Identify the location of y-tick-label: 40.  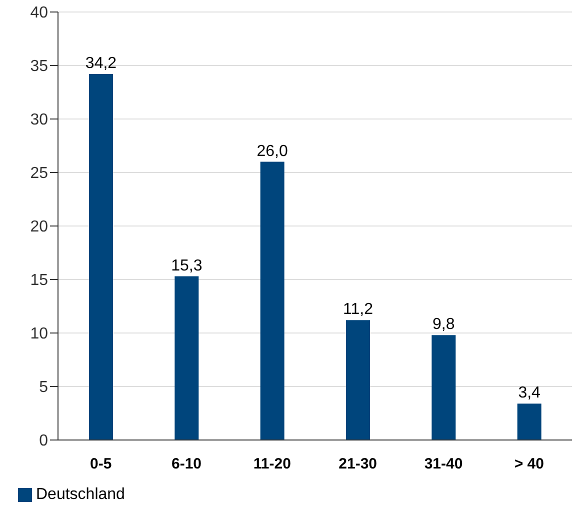
(39, 13).